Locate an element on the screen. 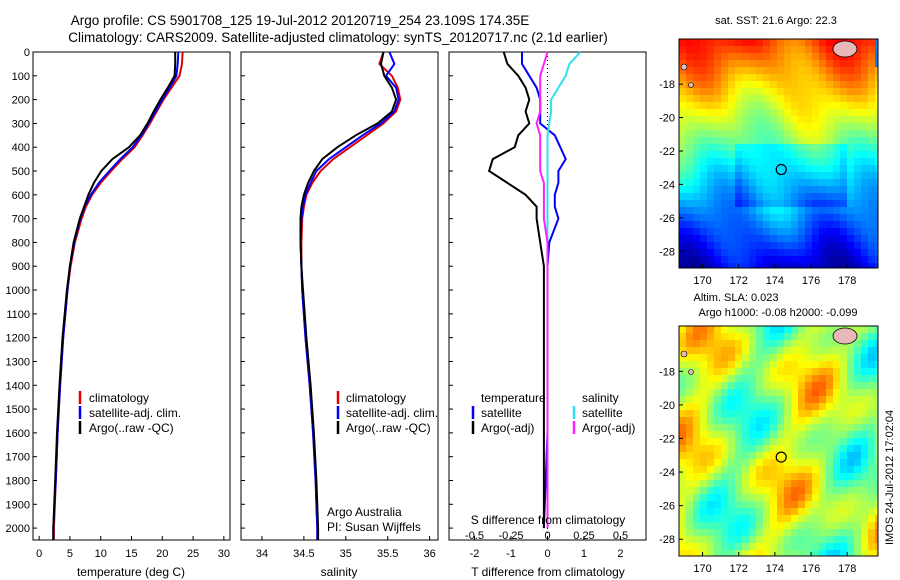  y-tick-label: -20 is located at coordinates (667, 119).